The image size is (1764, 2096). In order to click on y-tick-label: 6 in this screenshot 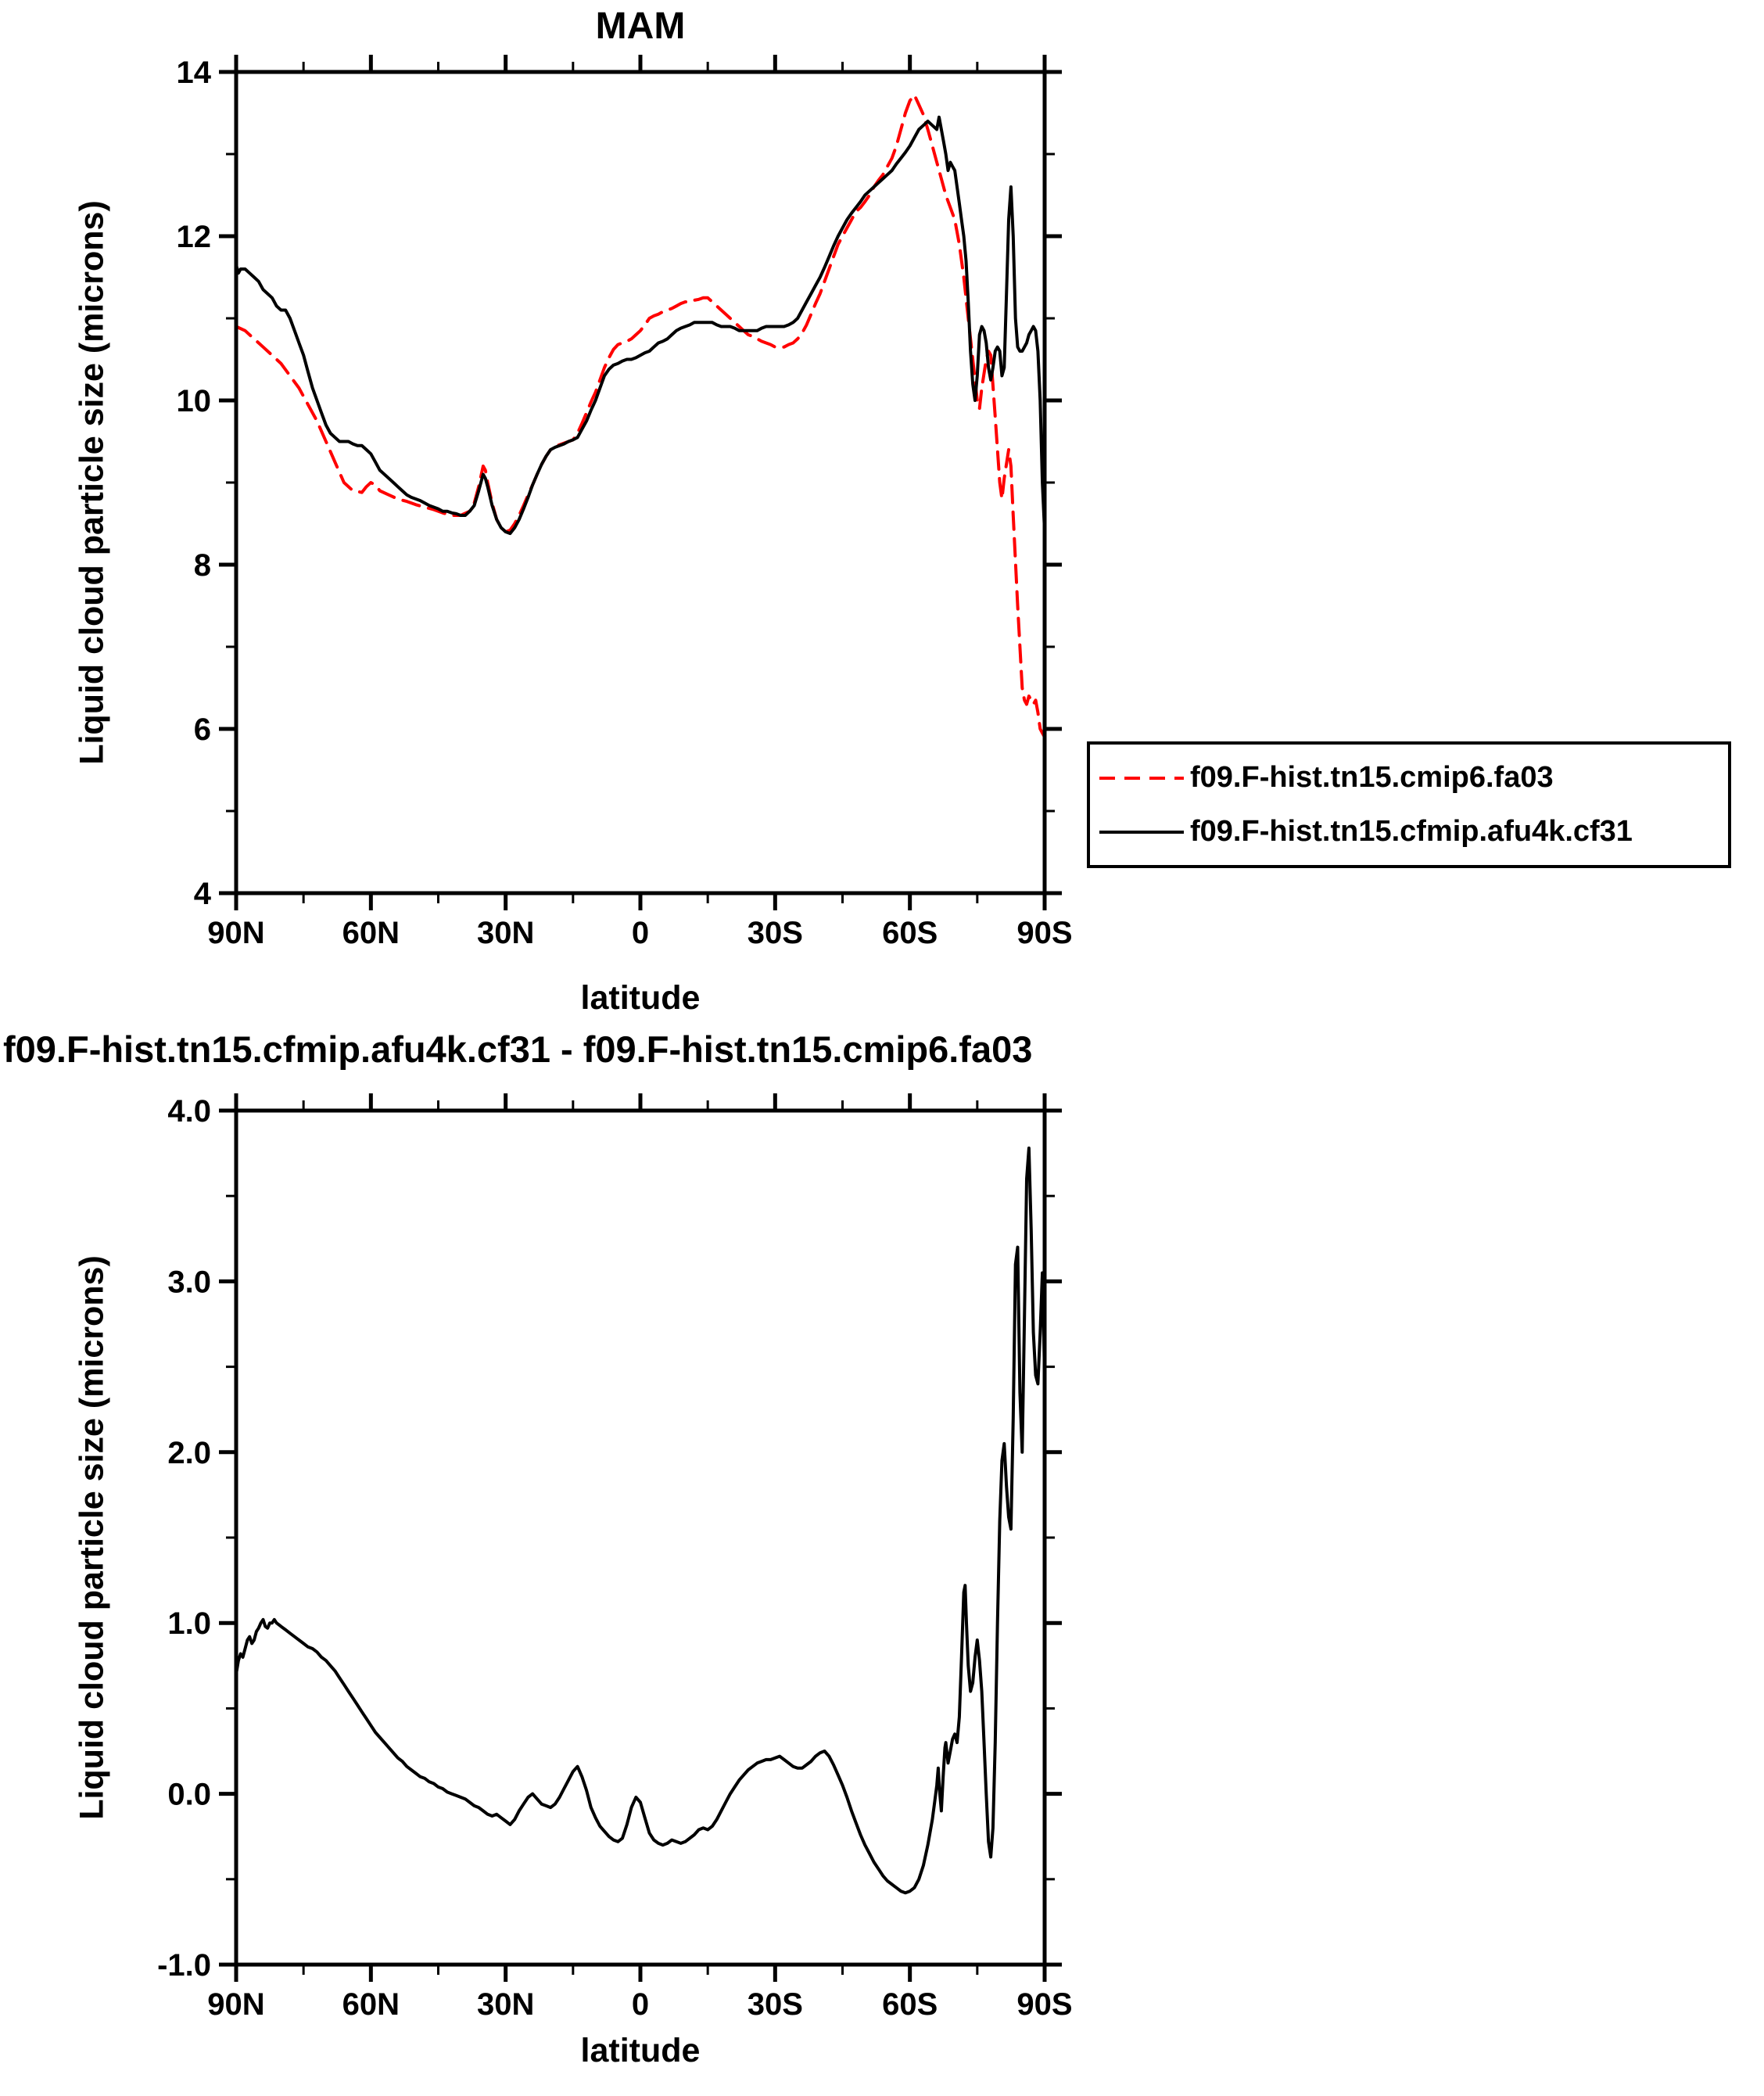, I will do `click(202, 729)`.